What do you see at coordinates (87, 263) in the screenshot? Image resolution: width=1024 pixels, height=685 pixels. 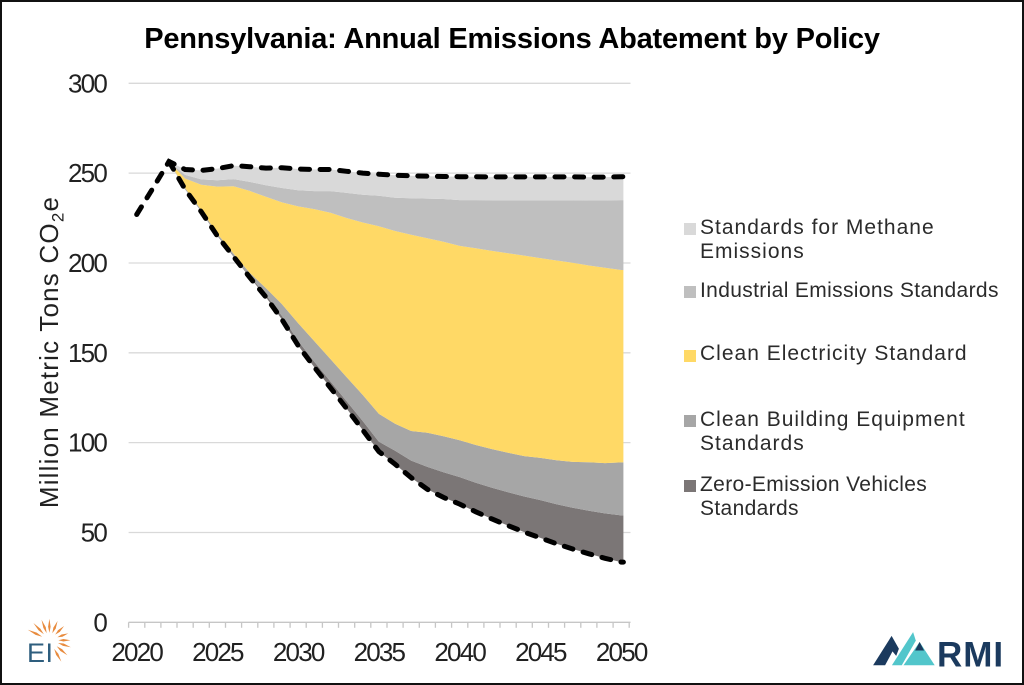 I see `svg-text: 200` at bounding box center [87, 263].